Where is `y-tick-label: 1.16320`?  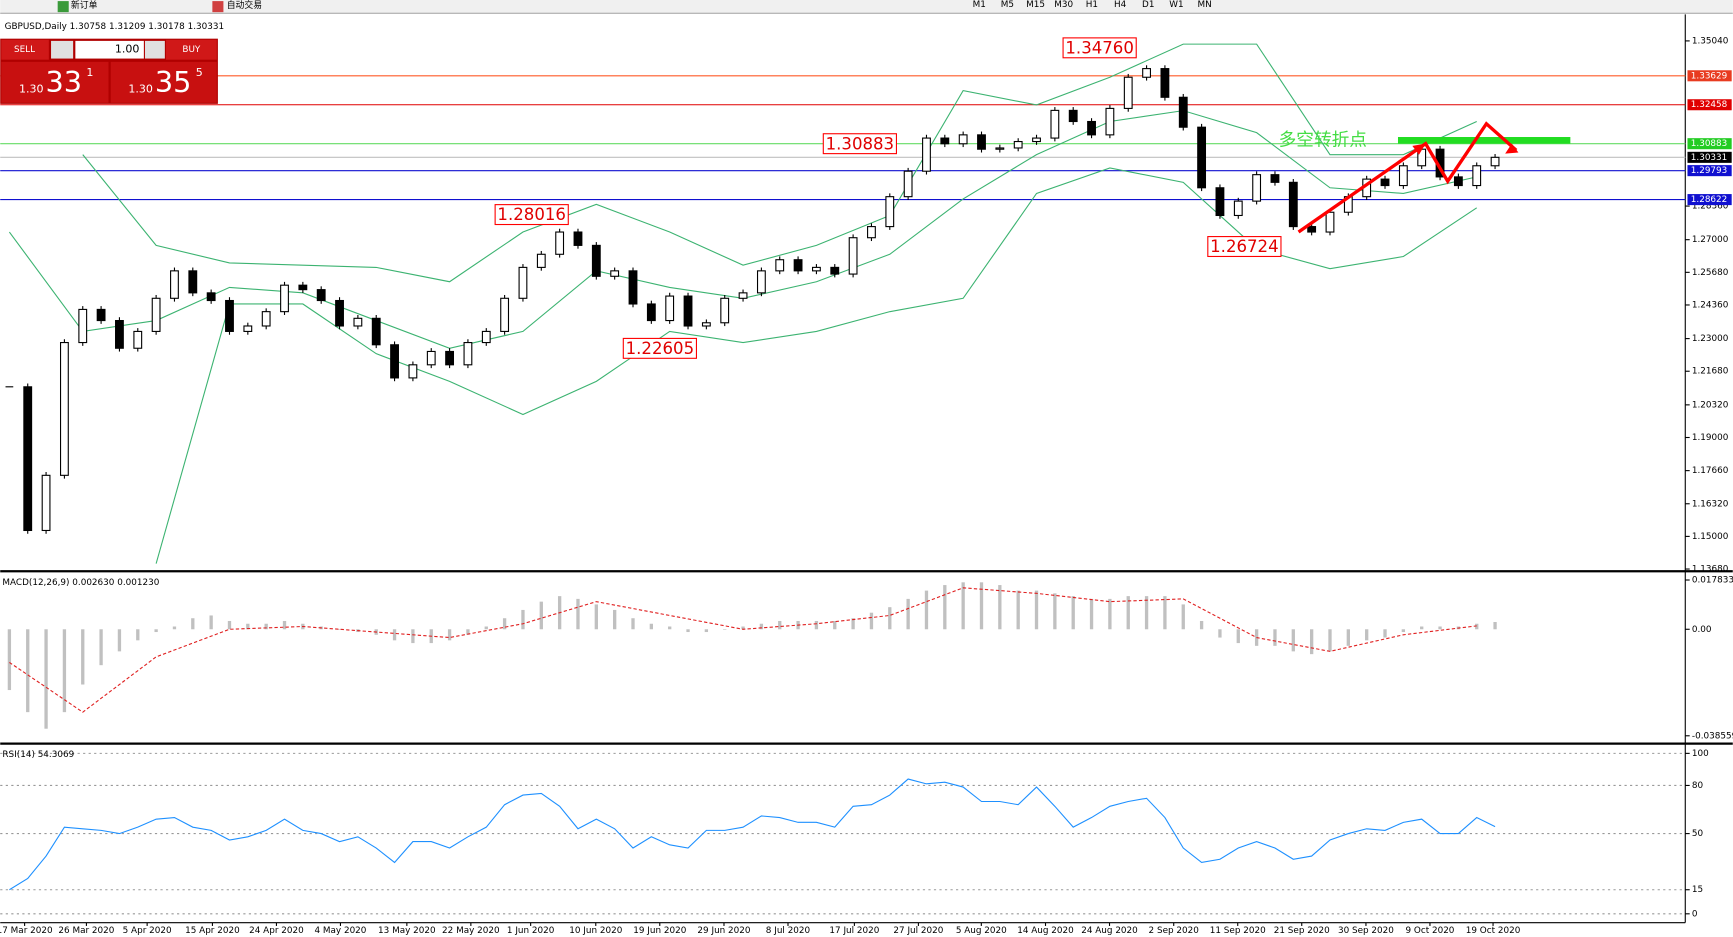 y-tick-label: 1.16320 is located at coordinates (1710, 504).